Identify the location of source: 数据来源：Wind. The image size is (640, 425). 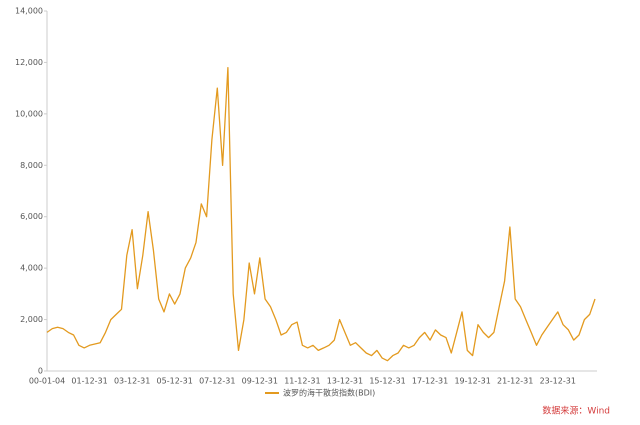
(576, 411).